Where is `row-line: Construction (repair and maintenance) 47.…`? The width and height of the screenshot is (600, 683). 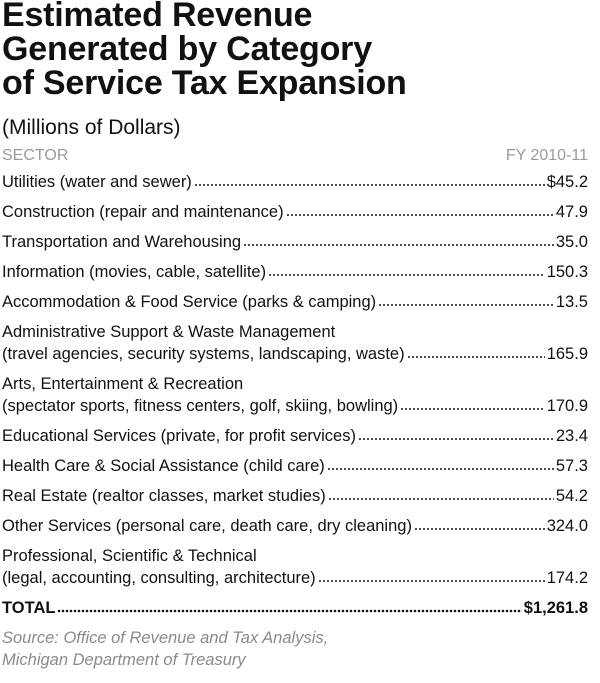 row-line: Construction (repair and maintenance) 47.… is located at coordinates (300, 212).